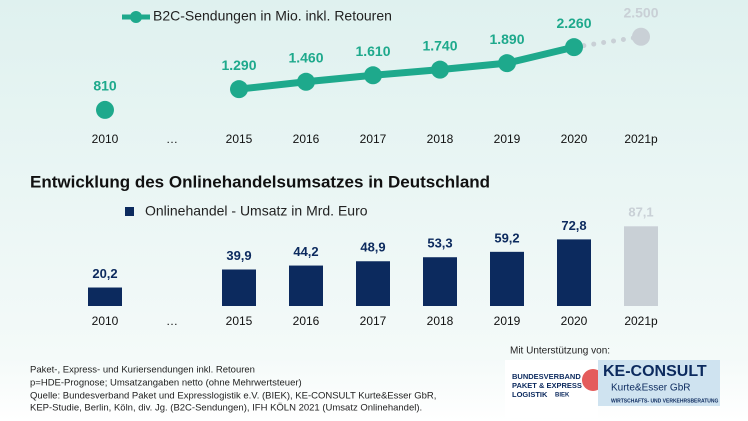  Describe the element at coordinates (439, 243) in the screenshot. I see `value-label: 53,3` at that location.